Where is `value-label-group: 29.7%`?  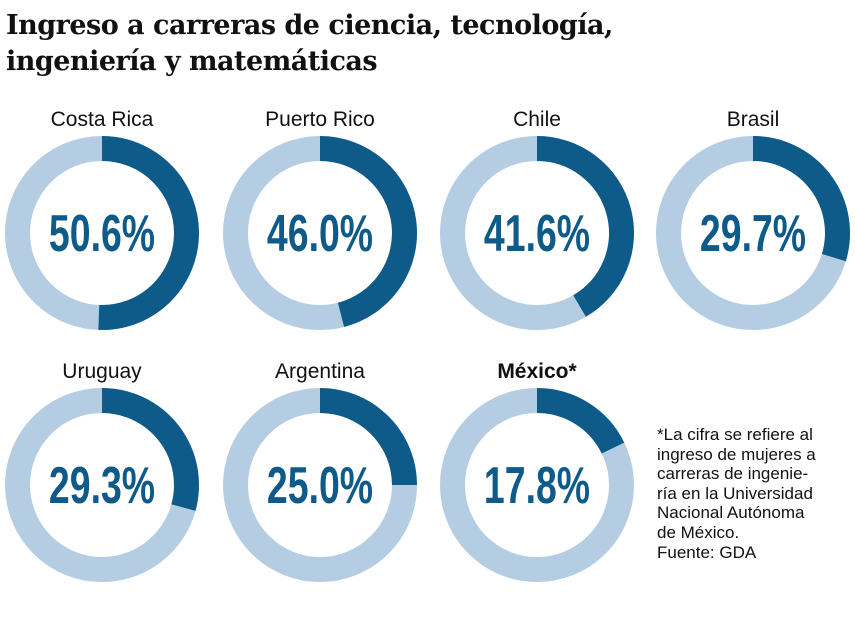 value-label-group: 29.7% is located at coordinates (753, 233).